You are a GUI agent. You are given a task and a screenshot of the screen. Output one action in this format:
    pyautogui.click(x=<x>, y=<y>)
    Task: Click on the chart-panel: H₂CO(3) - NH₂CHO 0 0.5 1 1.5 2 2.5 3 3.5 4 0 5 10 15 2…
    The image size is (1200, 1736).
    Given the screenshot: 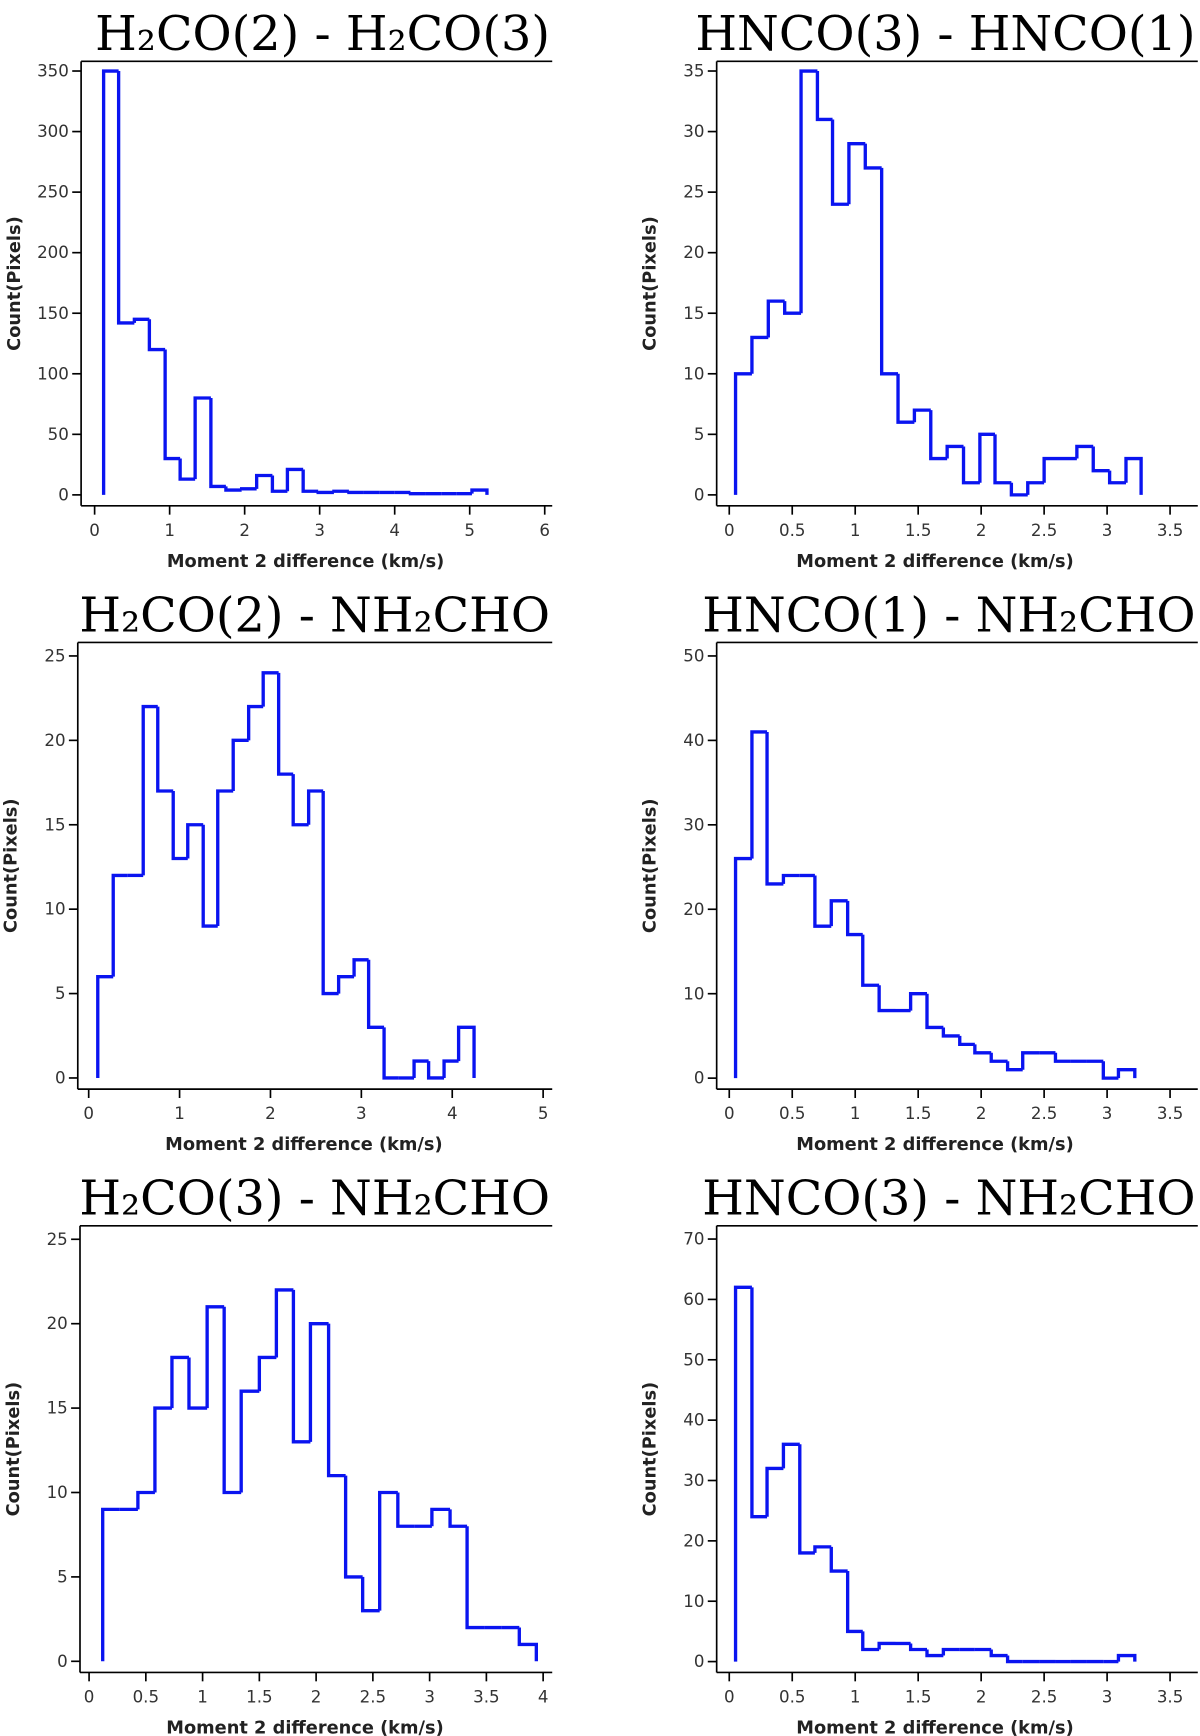 What is the action you would take?
    pyautogui.click(x=278, y=1454)
    